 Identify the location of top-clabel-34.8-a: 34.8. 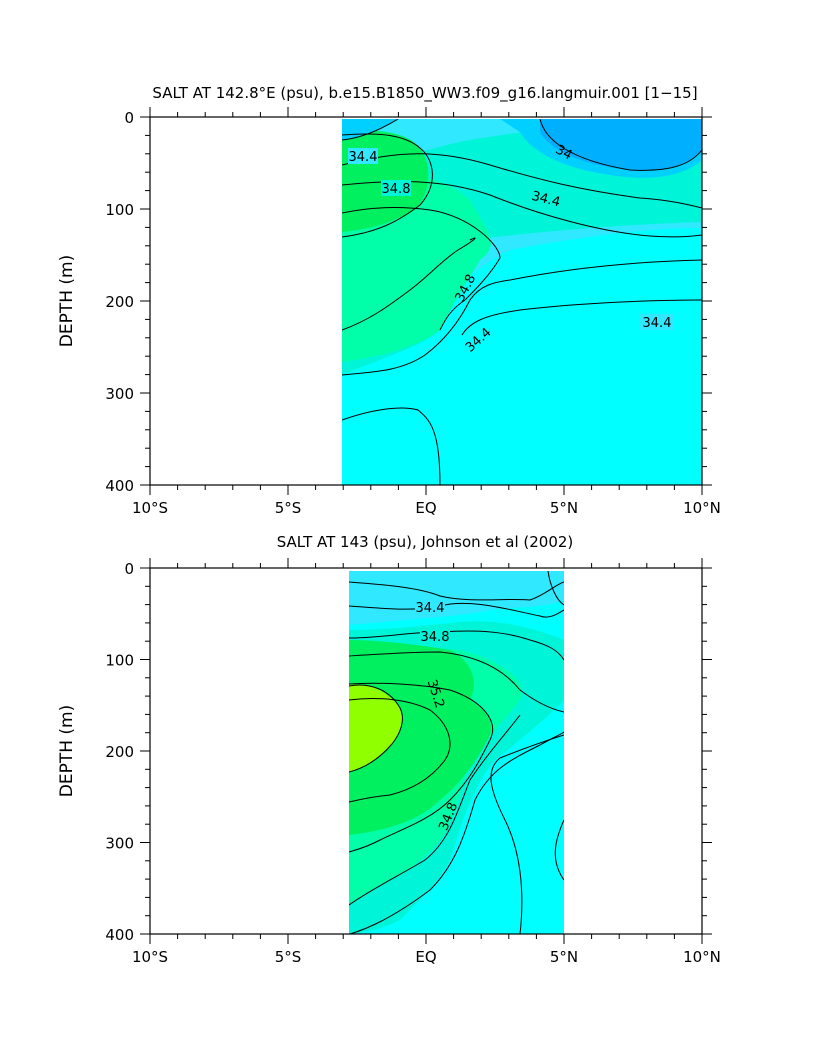
(396, 189).